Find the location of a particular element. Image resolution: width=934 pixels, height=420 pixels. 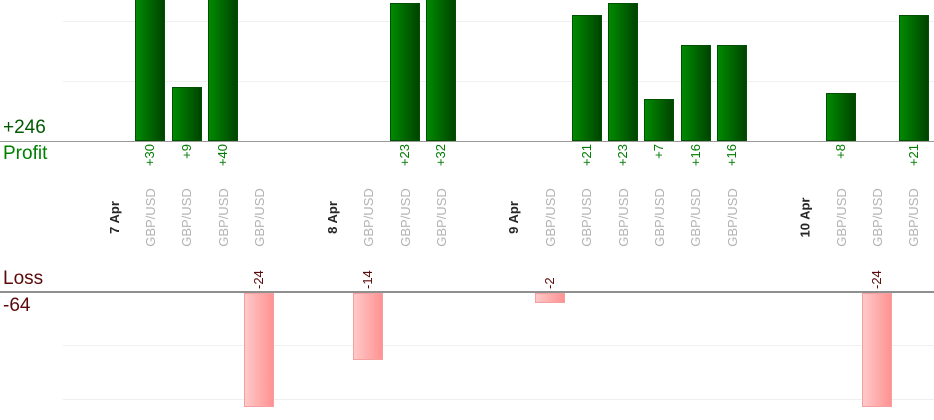

bar-value-label: -2 is located at coordinates (550, 283).